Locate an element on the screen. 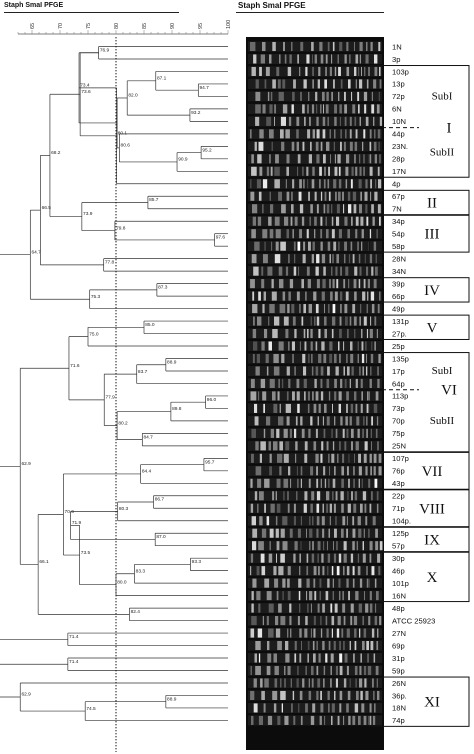  cluster-roman-label: I is located at coordinates (449, 129).